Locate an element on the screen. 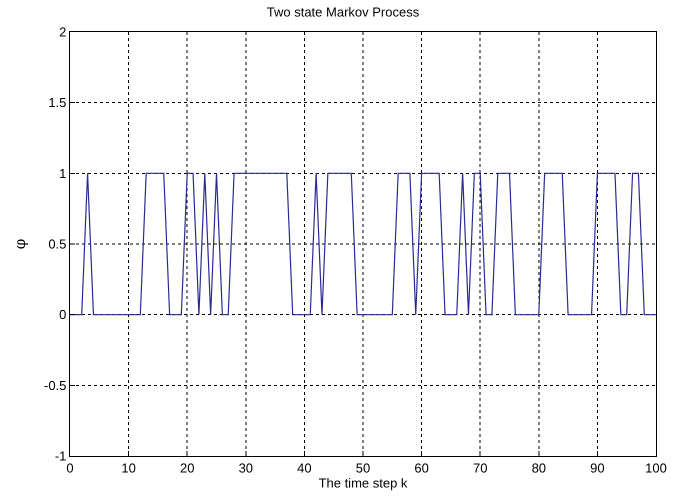 The height and width of the screenshot is (498, 686). y-tick-label: -1 is located at coordinates (60, 456).